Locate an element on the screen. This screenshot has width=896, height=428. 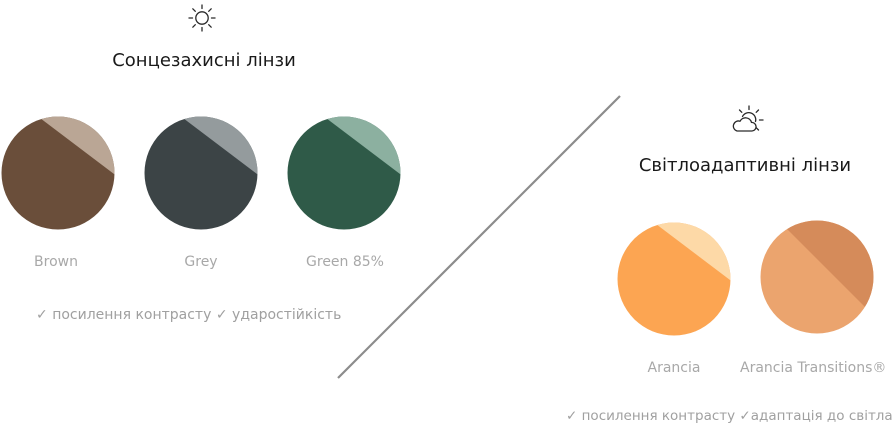
sunglass-features: ✓ посилення контрасту ✓ ударостійкість is located at coordinates (188, 315).